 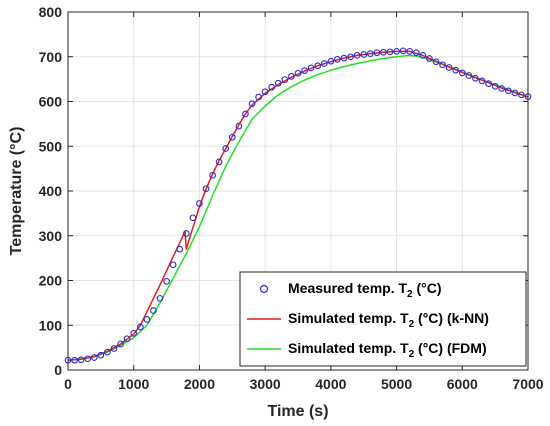 I want to click on y-tick-label: 600, so click(x=51, y=102).